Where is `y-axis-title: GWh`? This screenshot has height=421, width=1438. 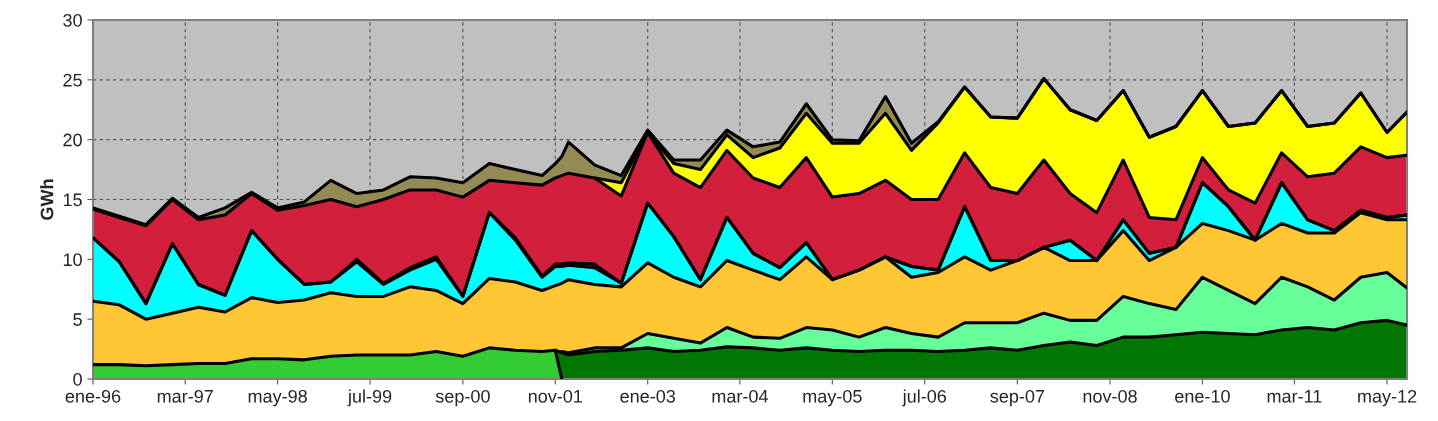 y-axis-title: GWh is located at coordinates (47, 199).